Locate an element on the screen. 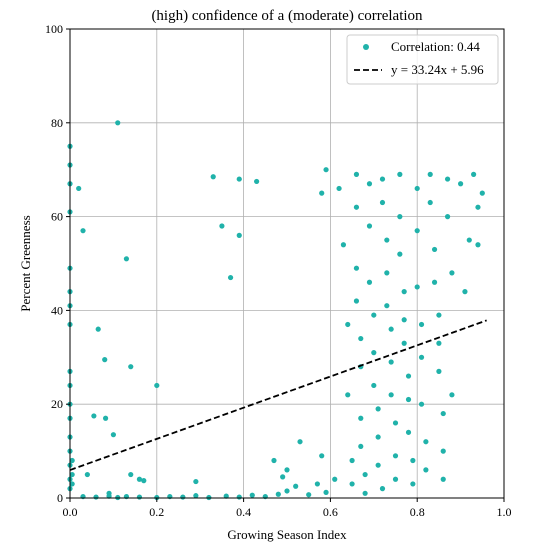  legend-label-correlation: Correlation: 0.44 is located at coordinates (435, 46).